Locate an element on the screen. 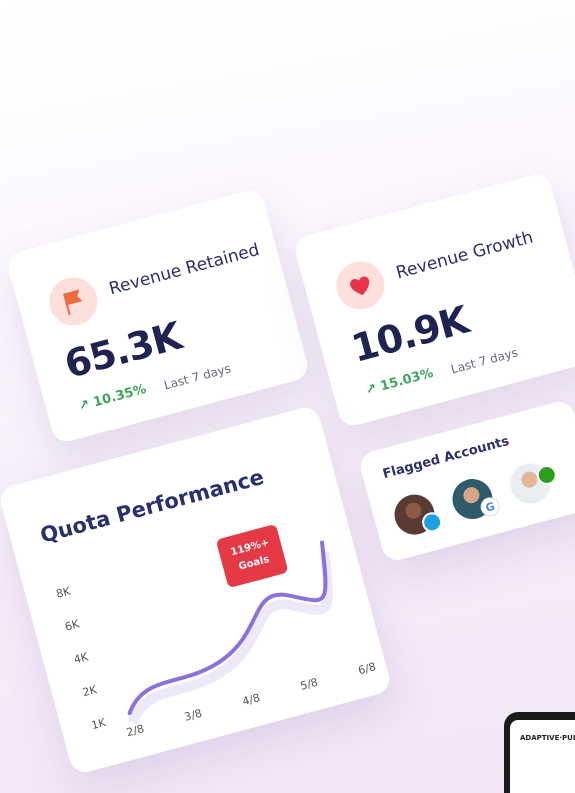  change: ↗ 10.35% is located at coordinates (112, 398).